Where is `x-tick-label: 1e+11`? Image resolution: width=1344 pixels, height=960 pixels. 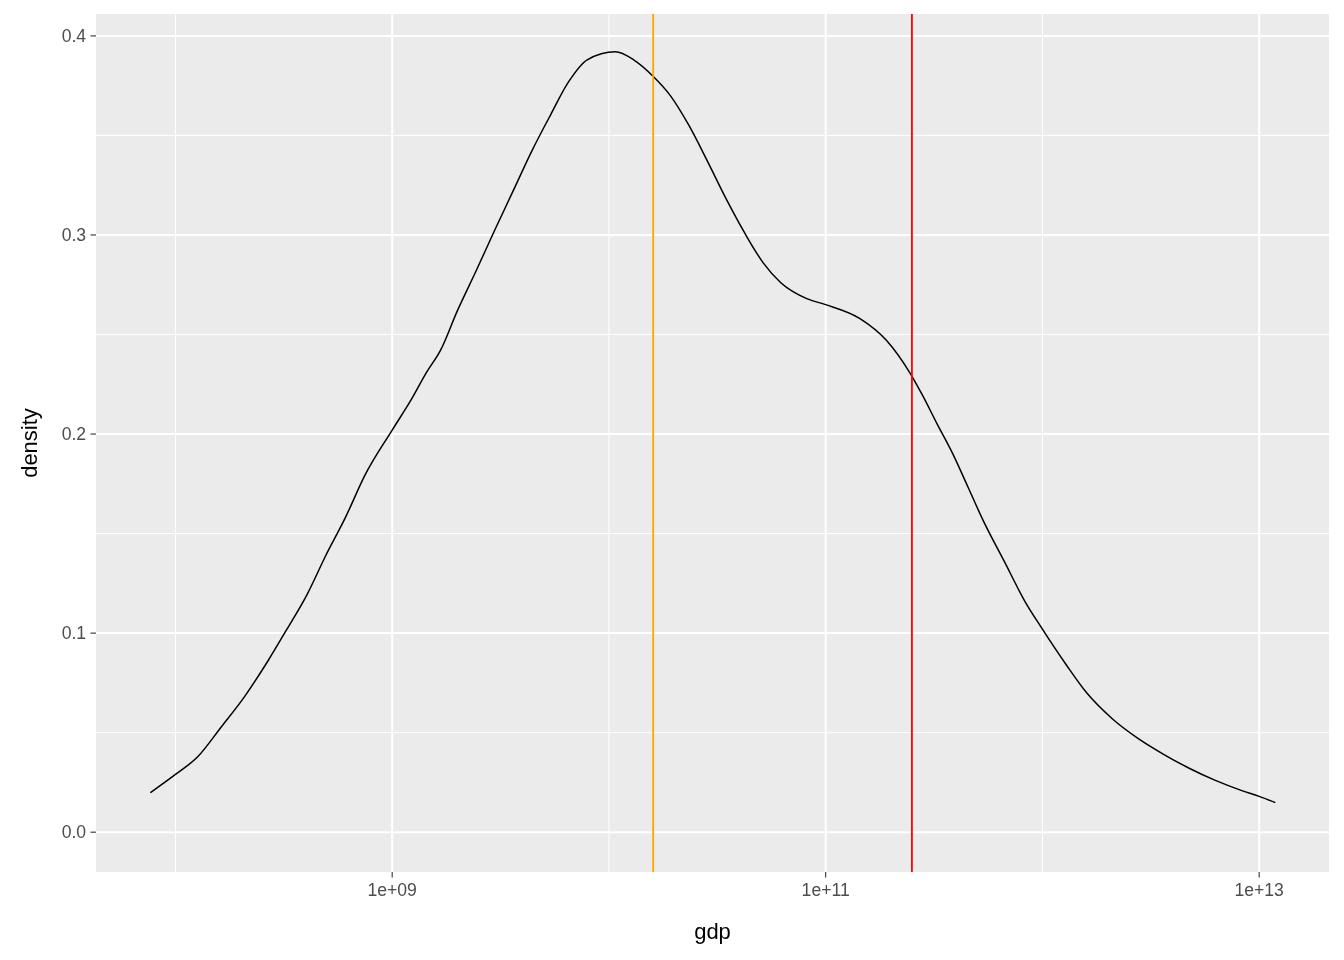 x-tick-label: 1e+11 is located at coordinates (825, 889).